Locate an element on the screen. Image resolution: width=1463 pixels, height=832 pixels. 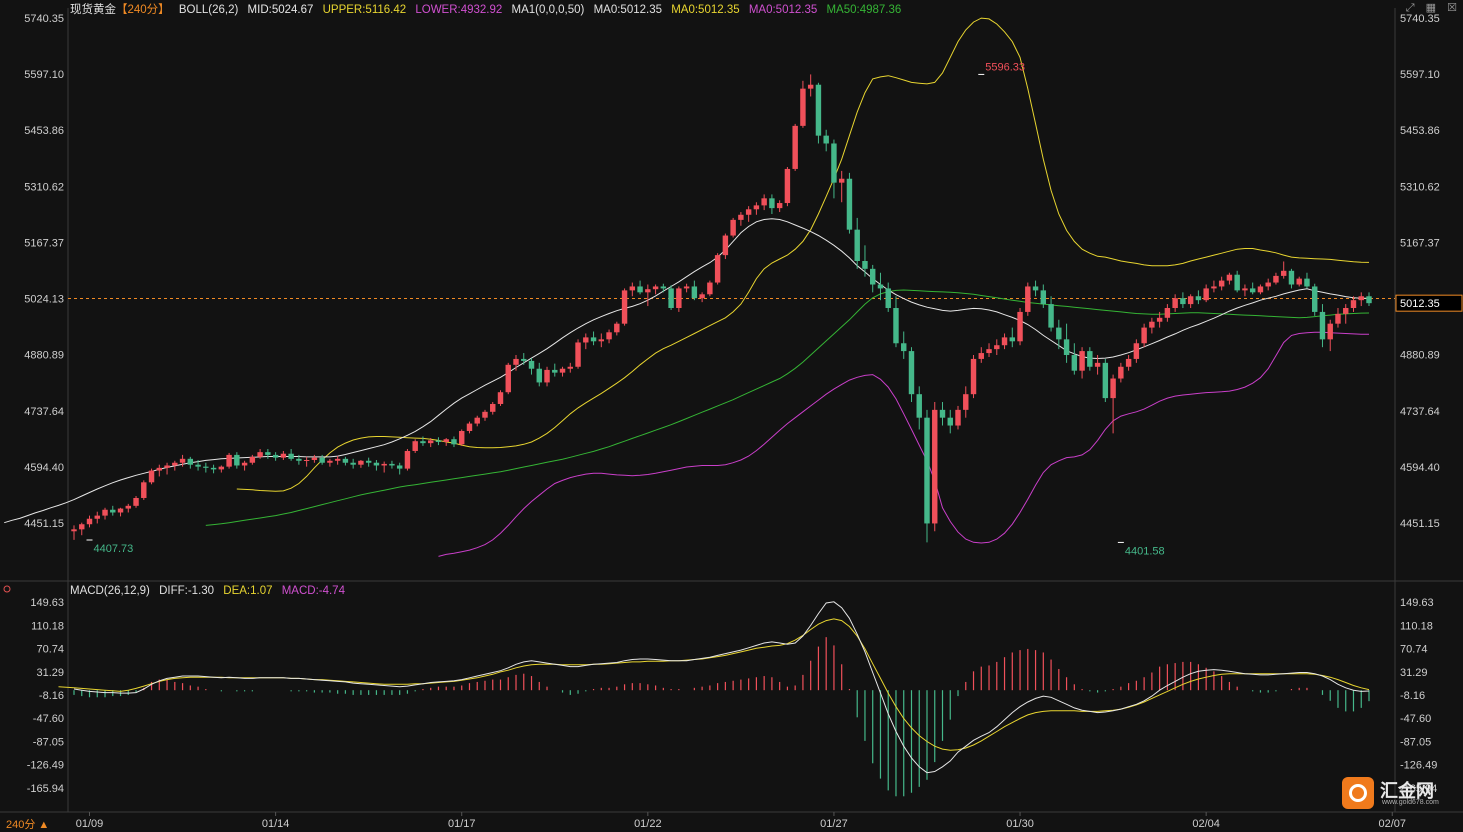
macd-tick-right: 70.74 is located at coordinates (1414, 649).